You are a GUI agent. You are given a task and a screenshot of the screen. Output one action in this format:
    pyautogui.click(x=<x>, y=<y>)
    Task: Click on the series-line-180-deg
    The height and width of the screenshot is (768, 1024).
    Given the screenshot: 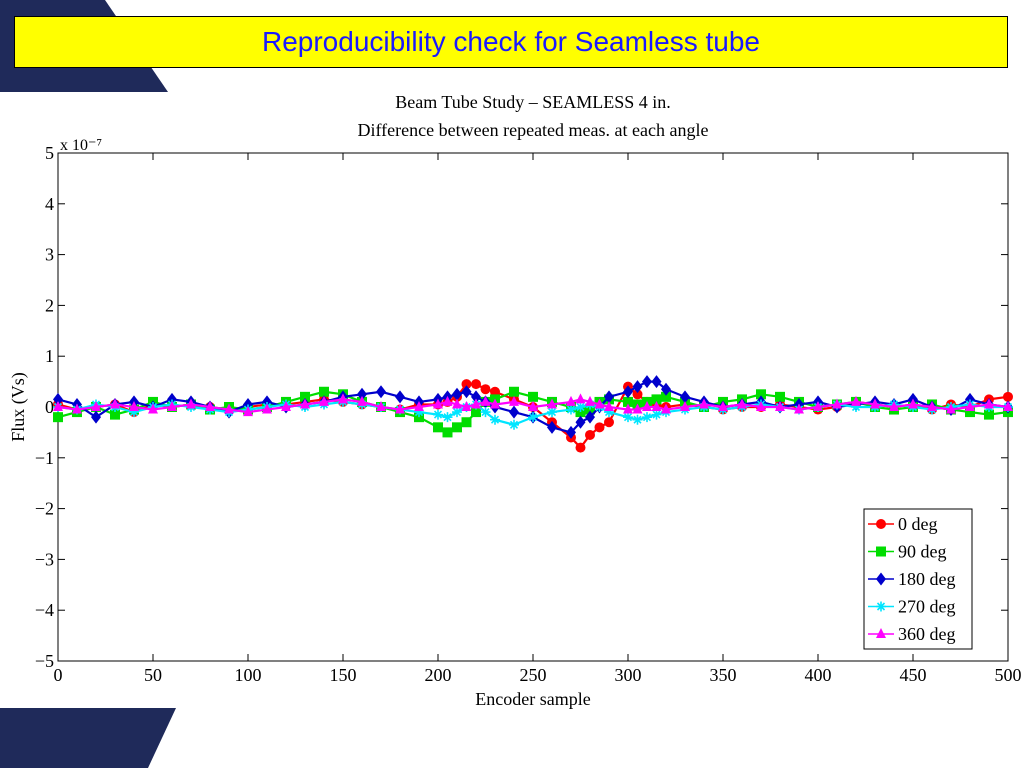 What is the action you would take?
    pyautogui.click(x=533, y=407)
    